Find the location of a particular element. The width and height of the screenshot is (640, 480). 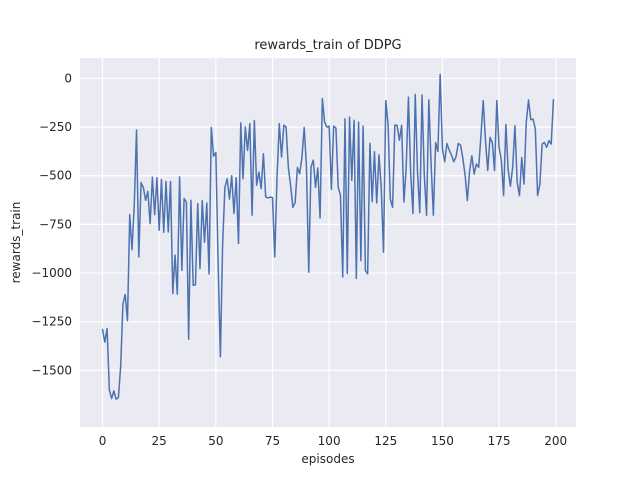

x-tick-label: 25 is located at coordinates (159, 441).